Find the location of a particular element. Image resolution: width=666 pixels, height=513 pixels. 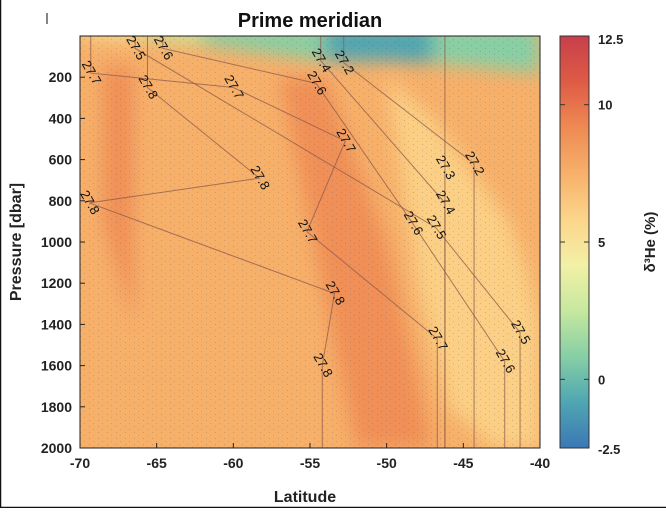

x-tick-label: -40 is located at coordinates (540, 463).